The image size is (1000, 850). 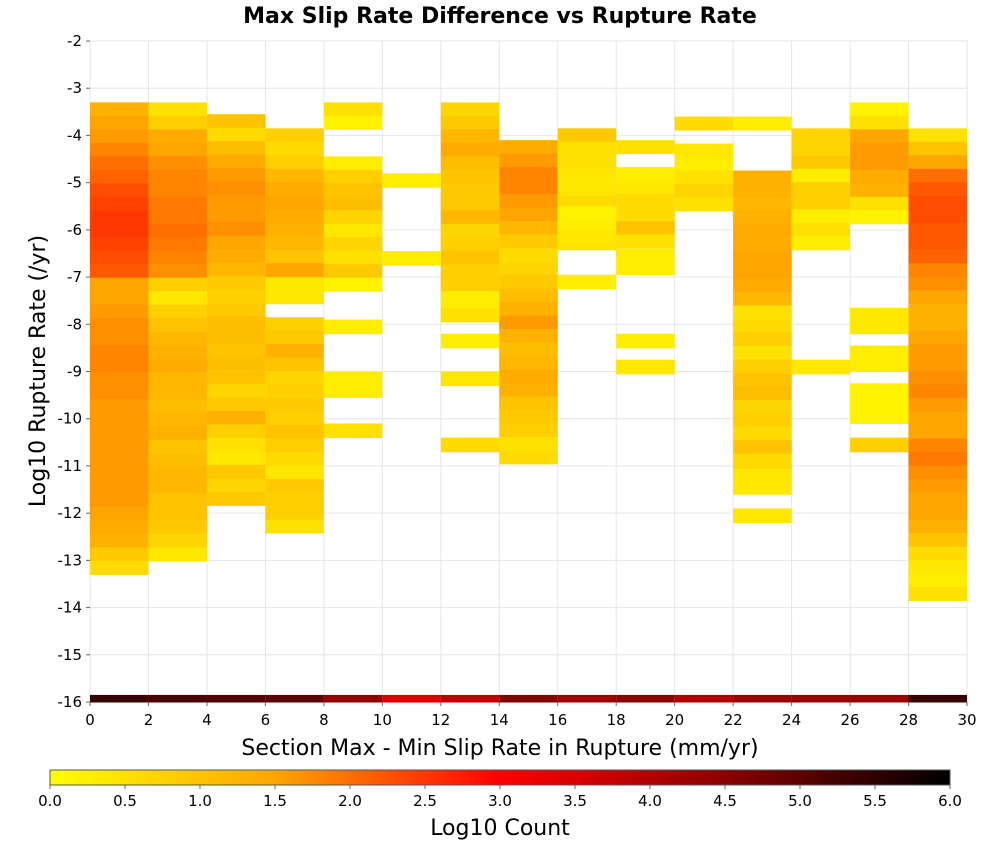 What do you see at coordinates (350, 801) in the screenshot?
I see `colorbar-tick-label: 2.0` at bounding box center [350, 801].